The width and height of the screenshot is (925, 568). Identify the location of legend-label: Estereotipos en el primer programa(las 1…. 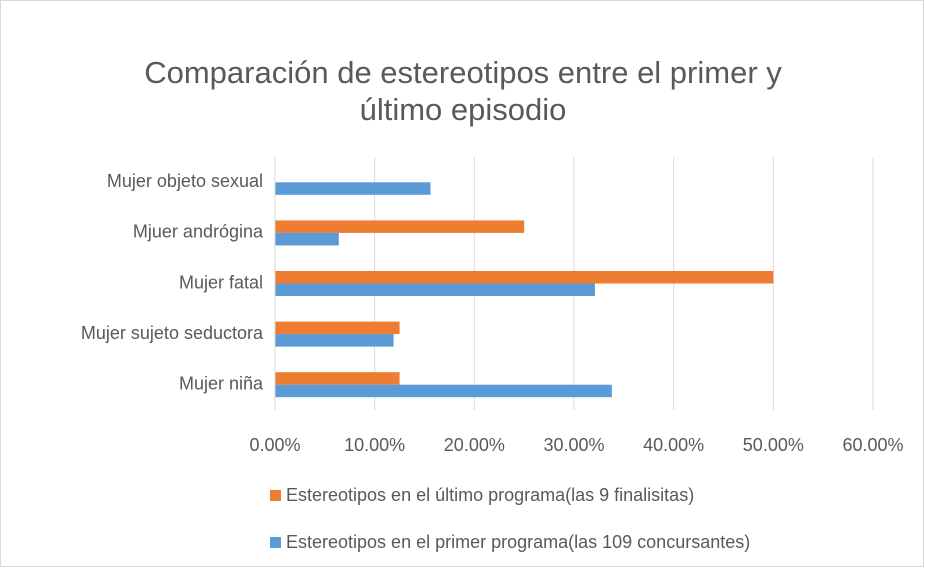
(518, 542).